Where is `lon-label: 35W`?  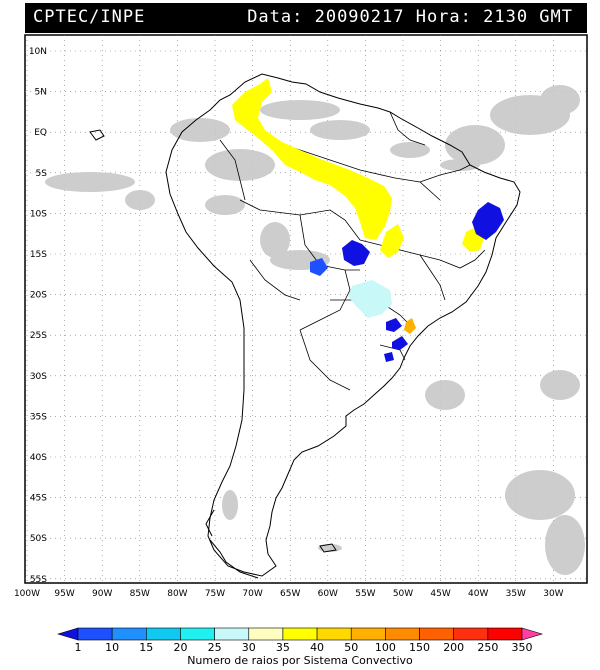 lon-label: 35W is located at coordinates (516, 594).